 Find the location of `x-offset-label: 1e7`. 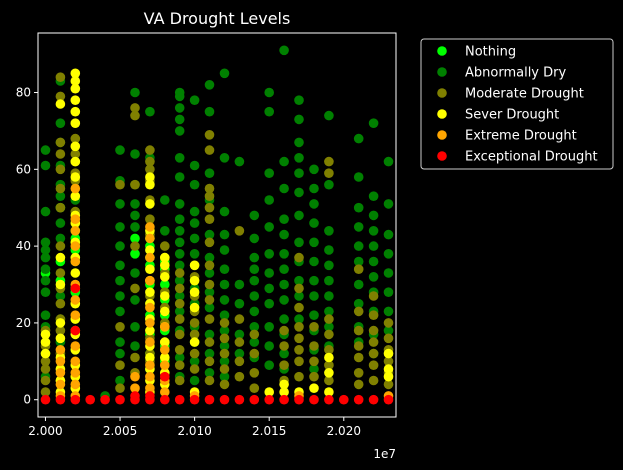

x-offset-label: 1e7 is located at coordinates (384, 454).